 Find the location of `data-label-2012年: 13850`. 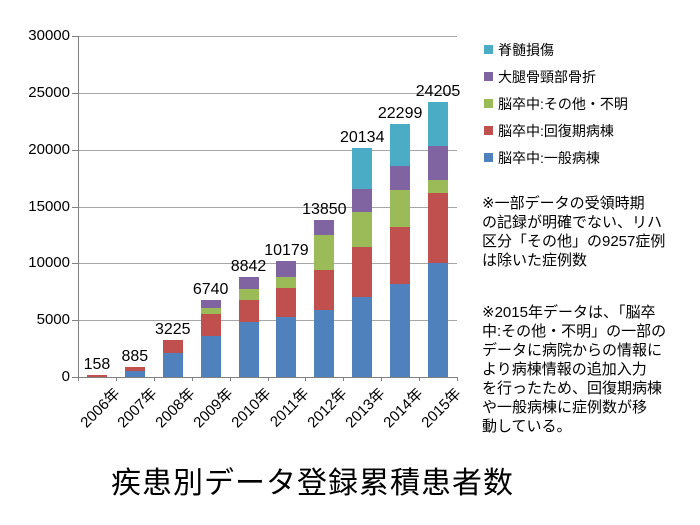

data-label-2012年: 13850 is located at coordinates (324, 209).